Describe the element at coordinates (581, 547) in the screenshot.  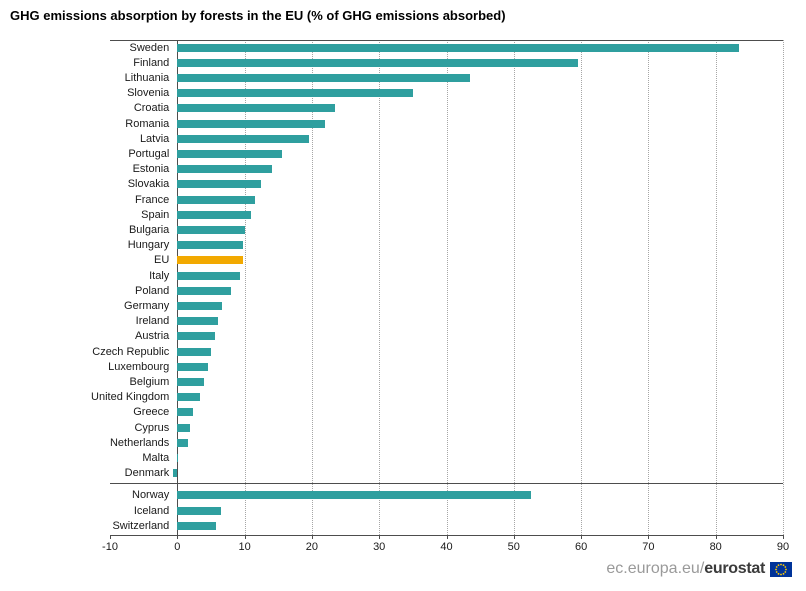
I see `x-tick-label: 60` at that location.